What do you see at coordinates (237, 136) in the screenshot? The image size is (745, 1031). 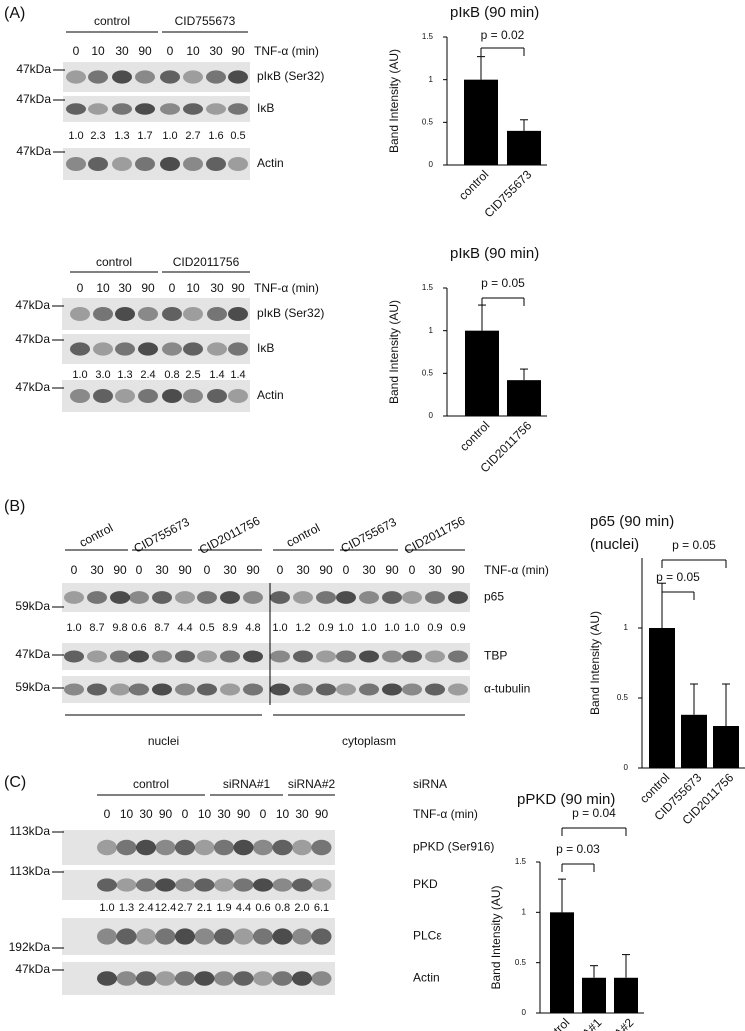 I see `quant-label: 0.5` at bounding box center [237, 136].